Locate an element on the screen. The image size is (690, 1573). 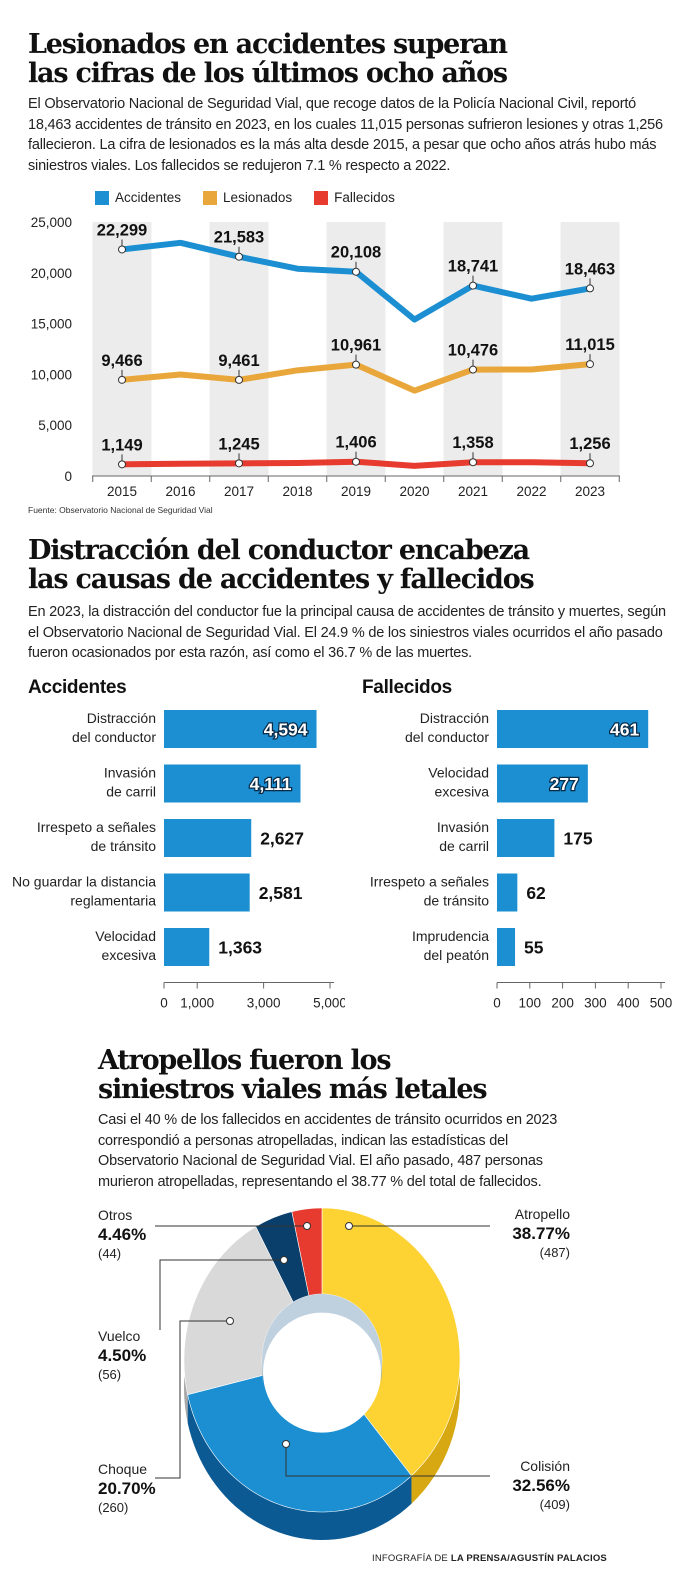
donut-label-vuelco-count: (56) is located at coordinates (110, 1374).